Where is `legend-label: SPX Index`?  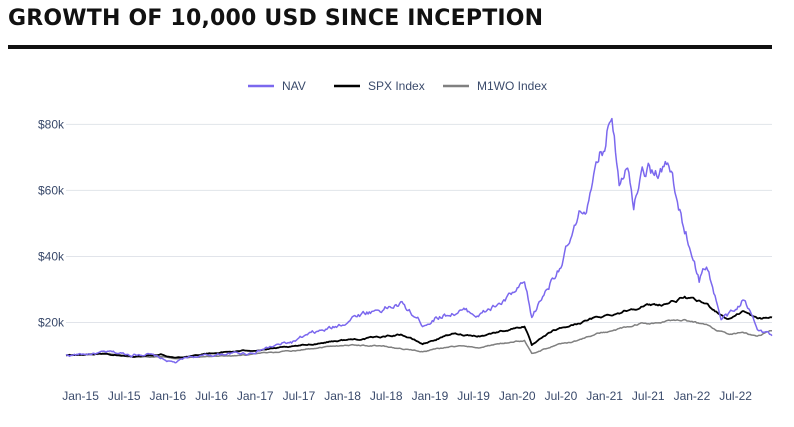 legend-label: SPX Index is located at coordinates (396, 86).